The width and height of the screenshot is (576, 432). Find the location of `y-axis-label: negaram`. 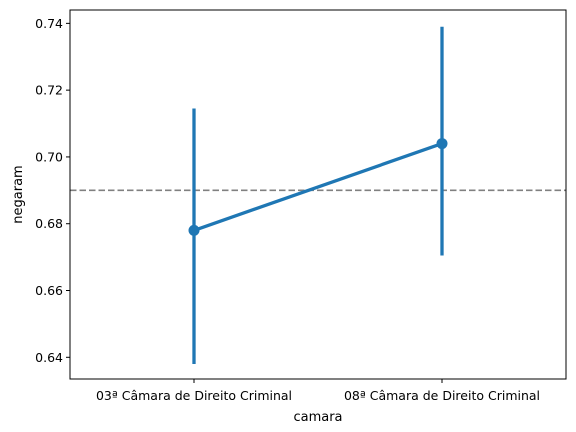

y-axis-label: negaram is located at coordinates (18, 194).